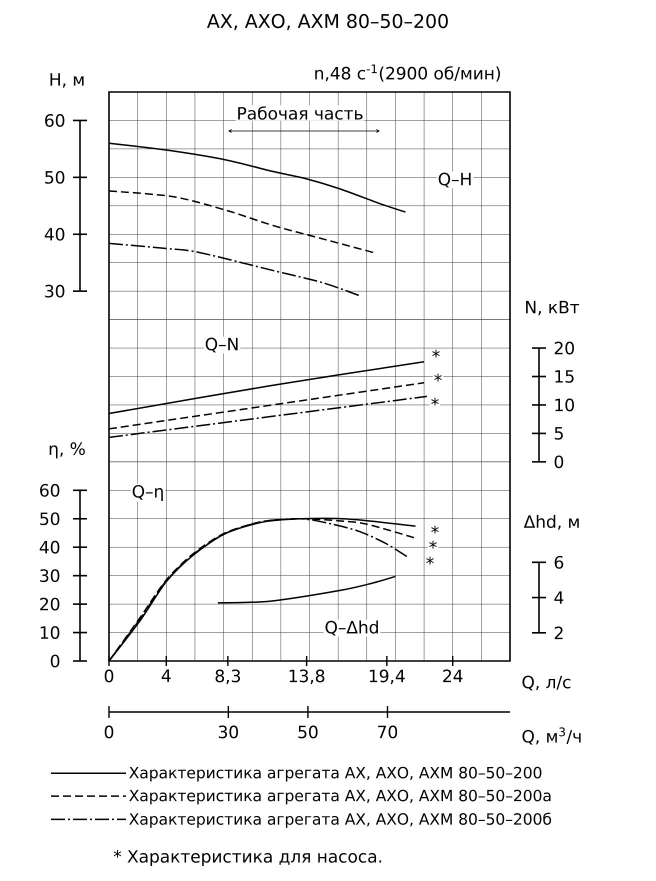 The width and height of the screenshot is (656, 881). Describe the element at coordinates (307, 677) in the screenshot. I see `x-tick-label: 13,8` at that location.